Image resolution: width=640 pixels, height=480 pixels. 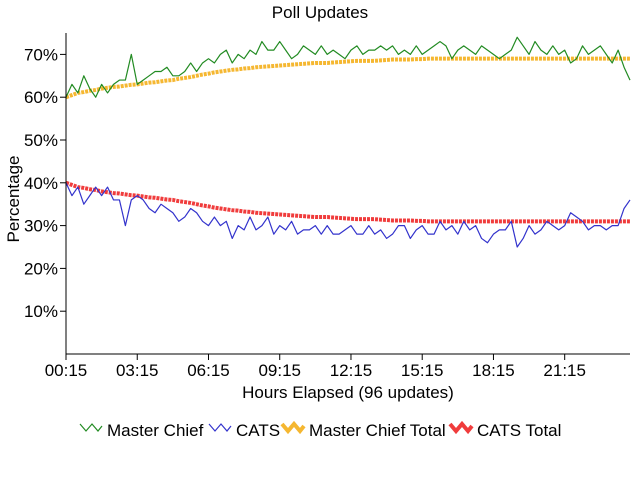 What do you see at coordinates (377, 430) in the screenshot?
I see `legend-label: Master Chief Total` at bounding box center [377, 430].